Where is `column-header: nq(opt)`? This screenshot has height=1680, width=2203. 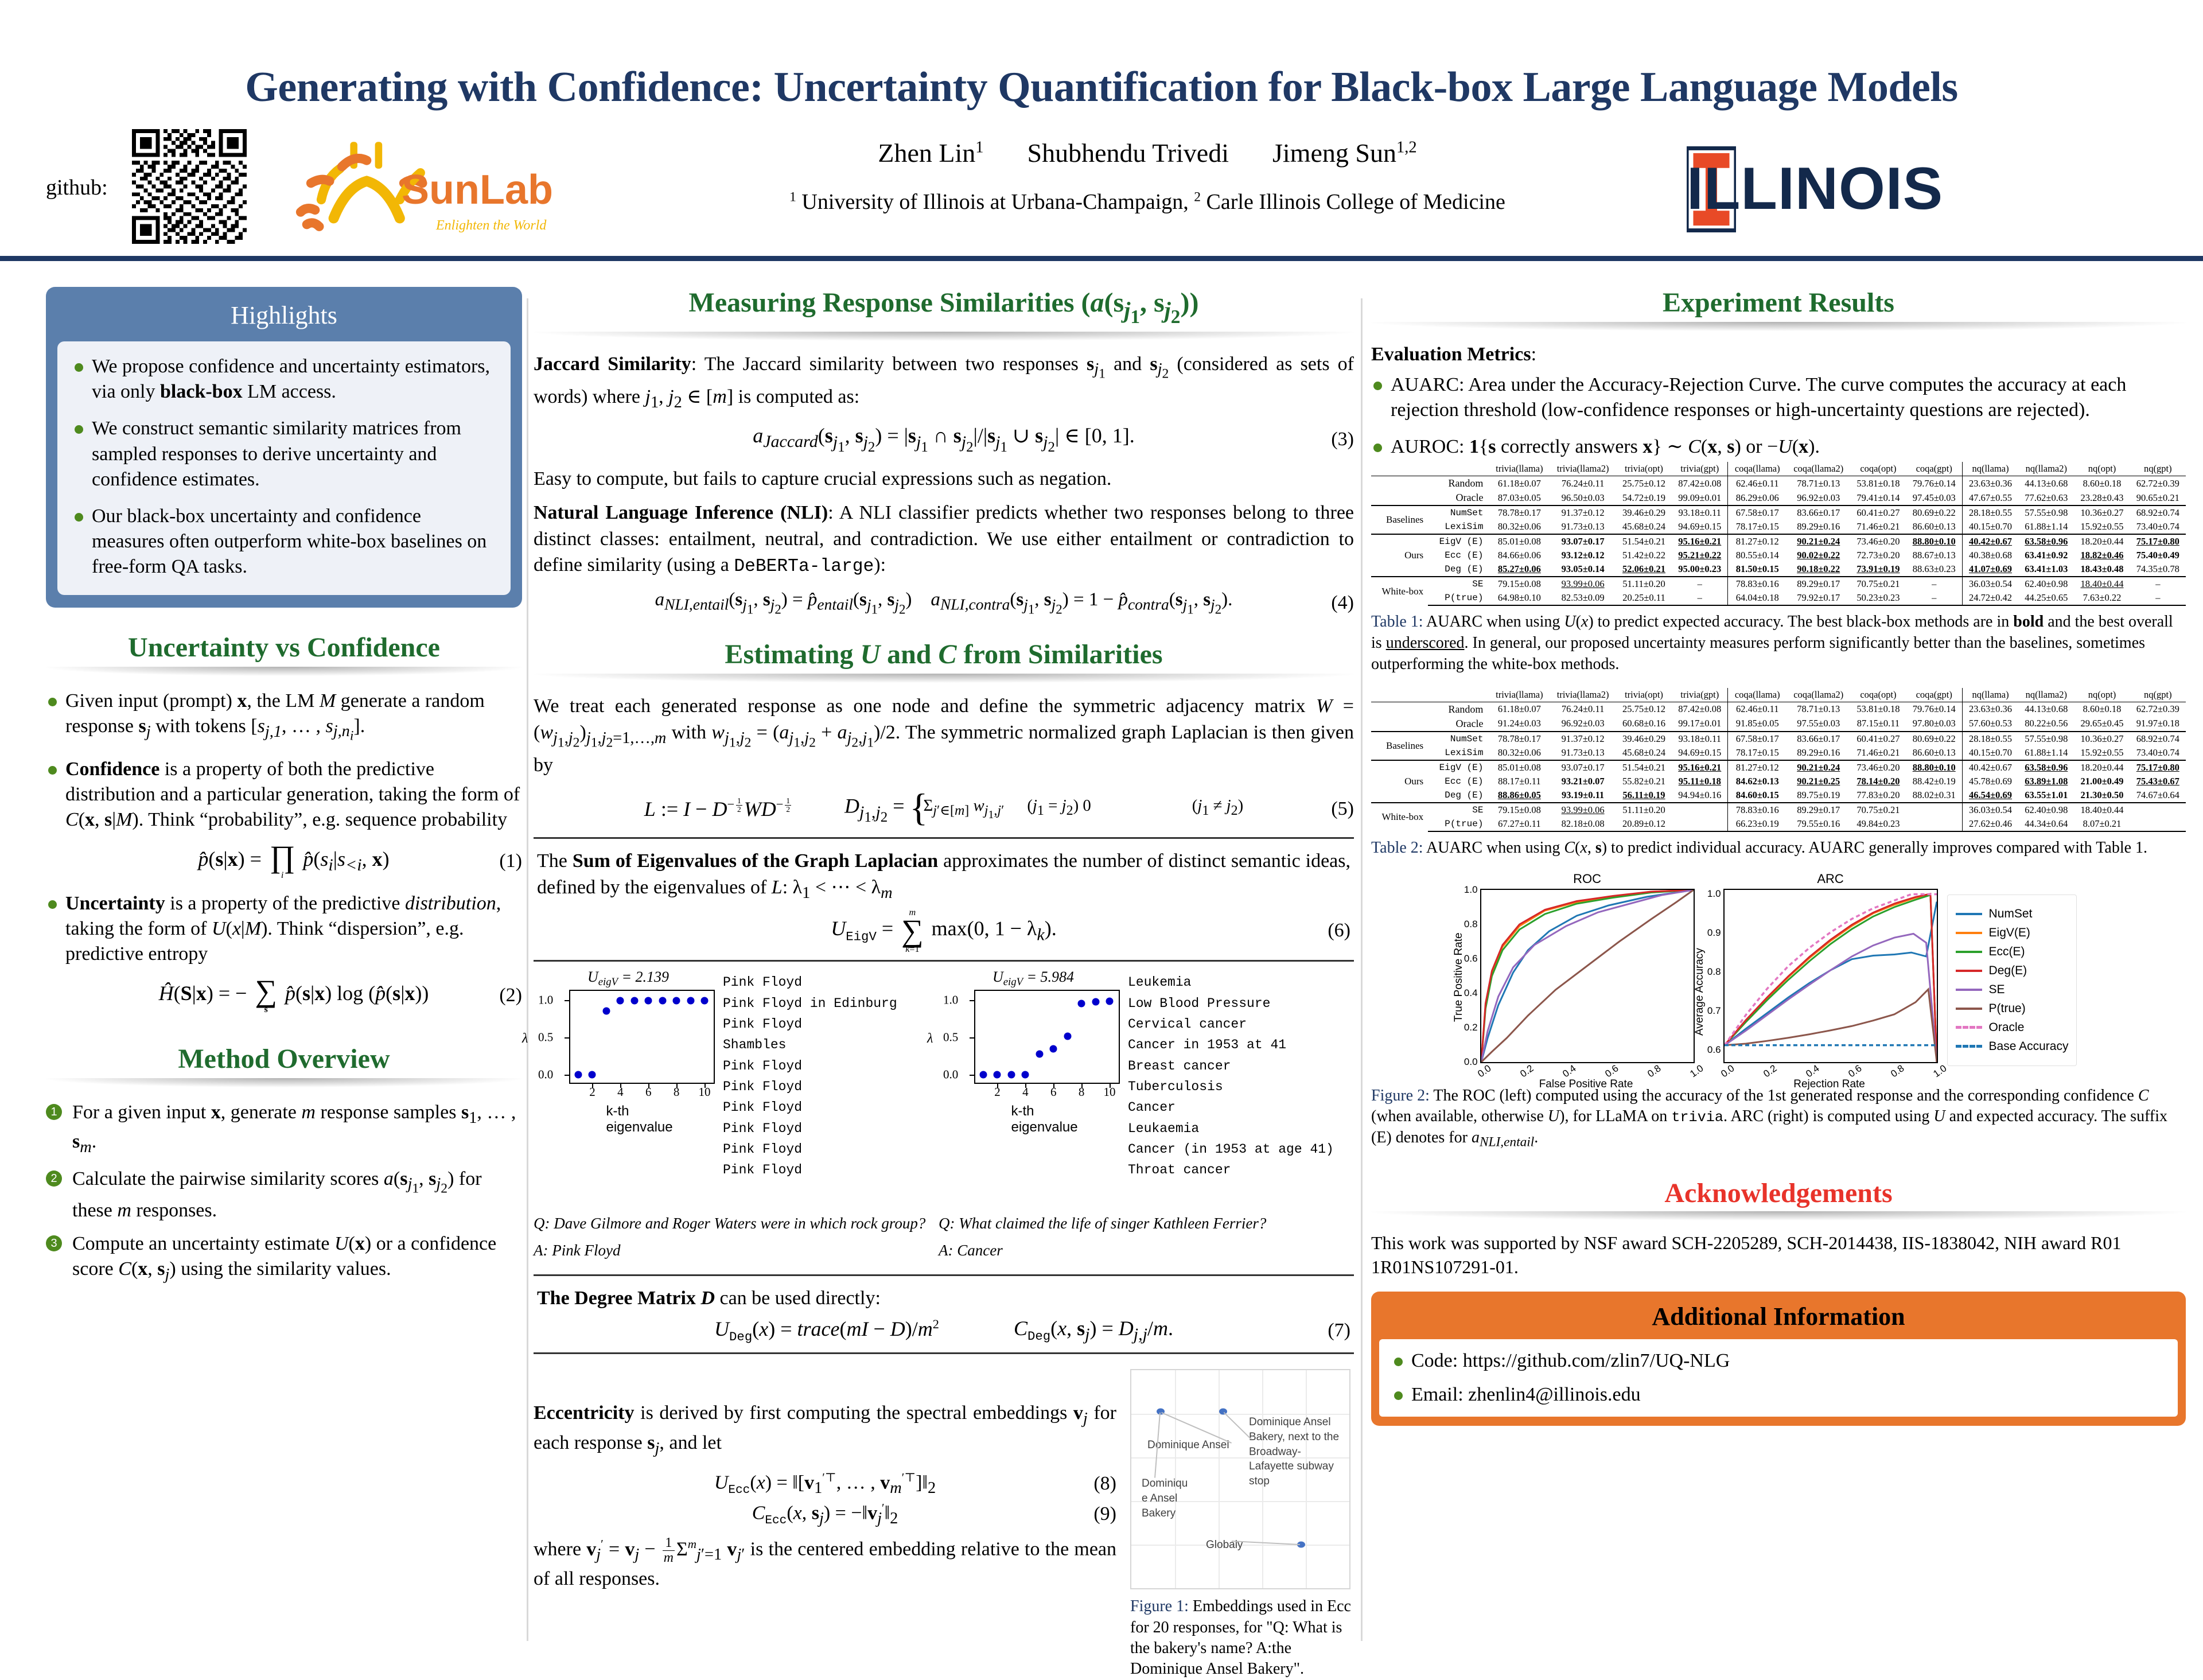
column-header: nq(opt) is located at coordinates (2102, 694).